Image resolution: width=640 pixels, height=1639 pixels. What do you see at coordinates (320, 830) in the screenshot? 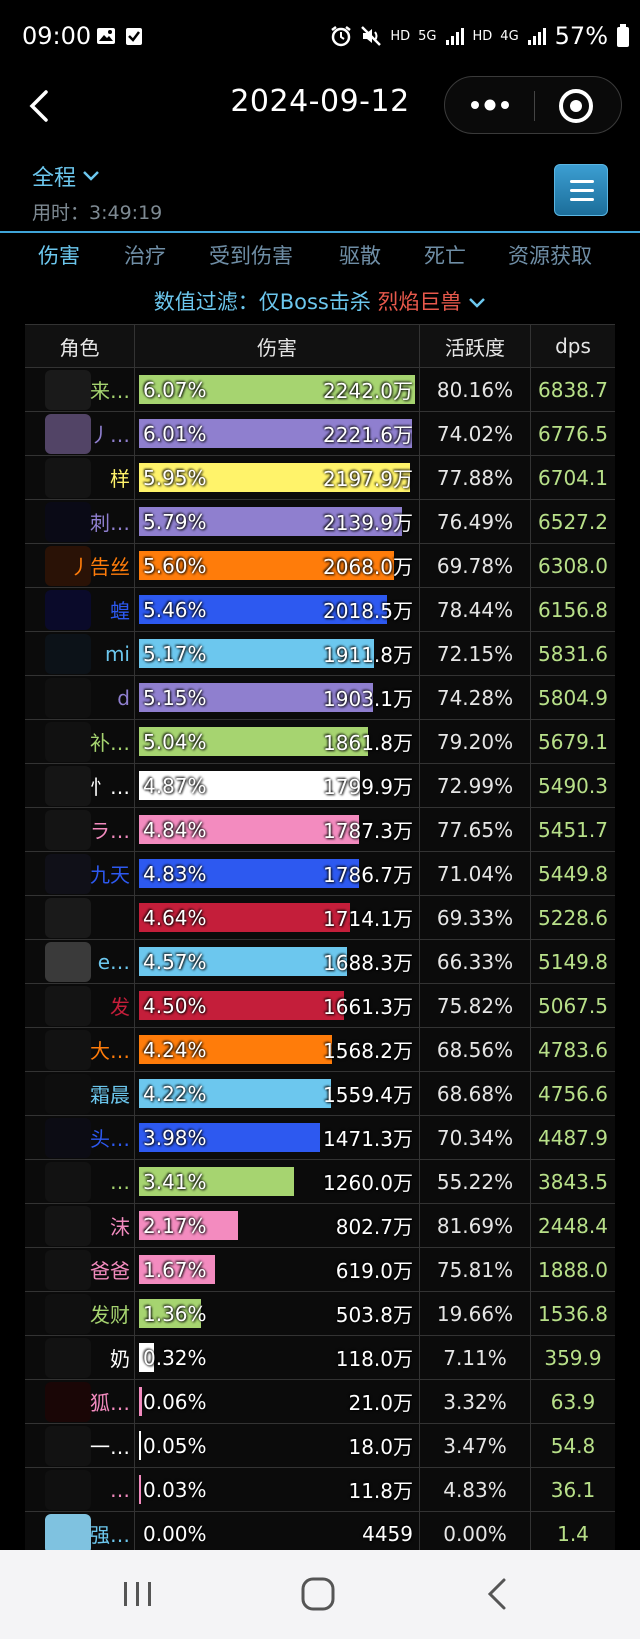
I see `table-row: ラ… 4.84% 1787.3万 77.65% 5451.7` at bounding box center [320, 830].